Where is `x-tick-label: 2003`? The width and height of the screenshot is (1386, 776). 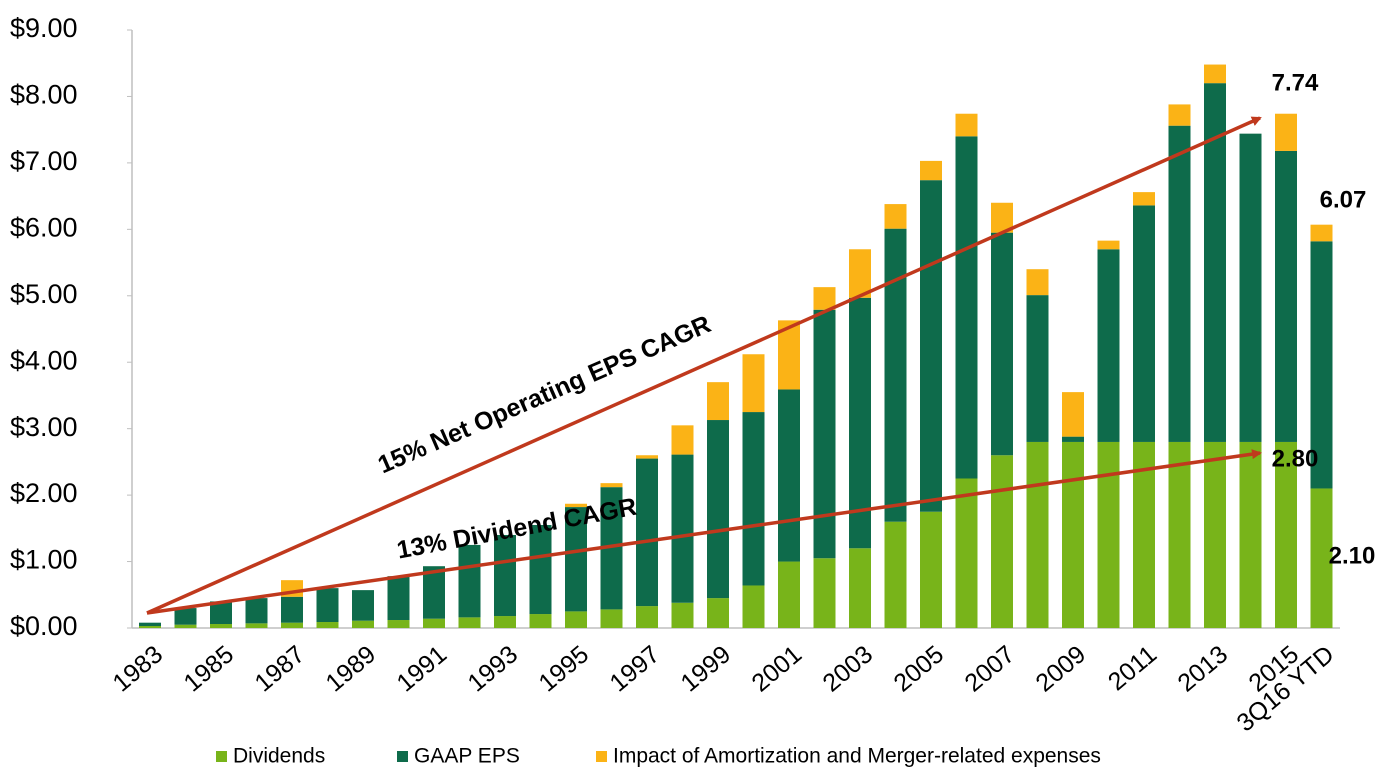 x-tick-label: 2003 is located at coordinates (847, 668).